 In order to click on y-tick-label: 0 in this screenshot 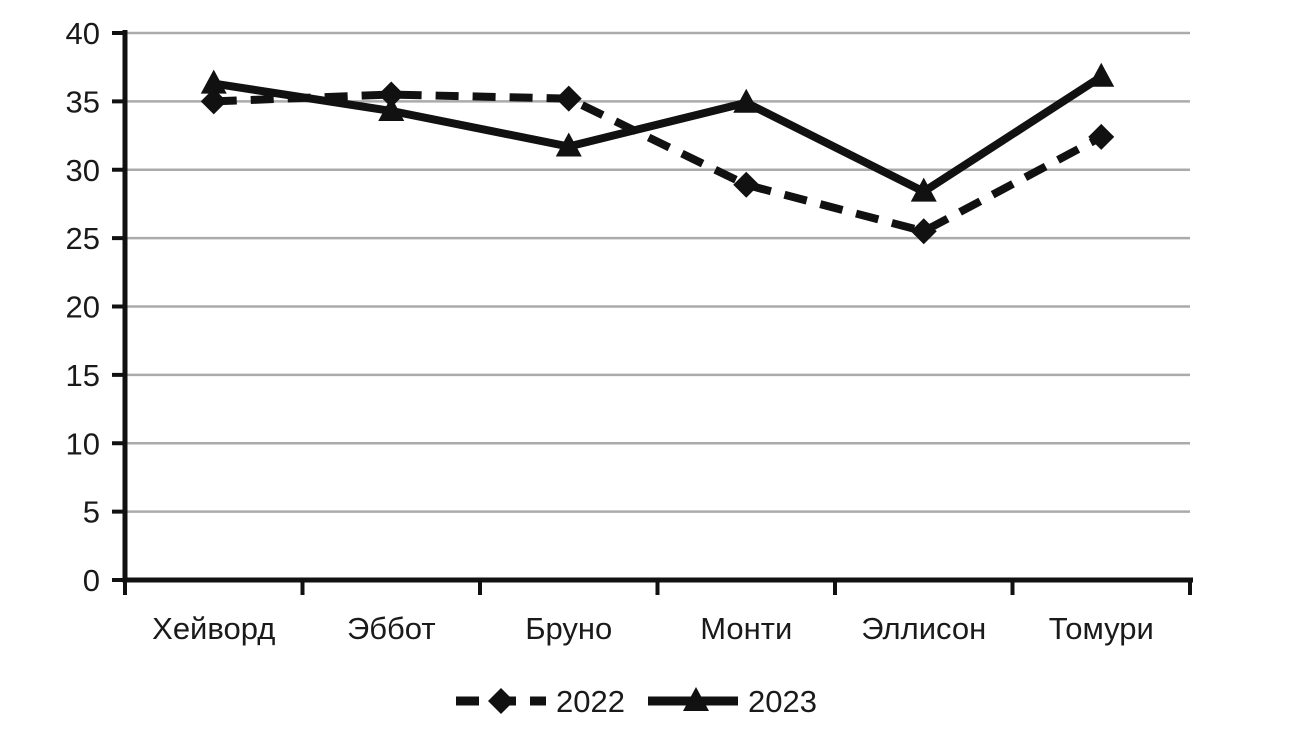, I will do `click(91, 580)`.